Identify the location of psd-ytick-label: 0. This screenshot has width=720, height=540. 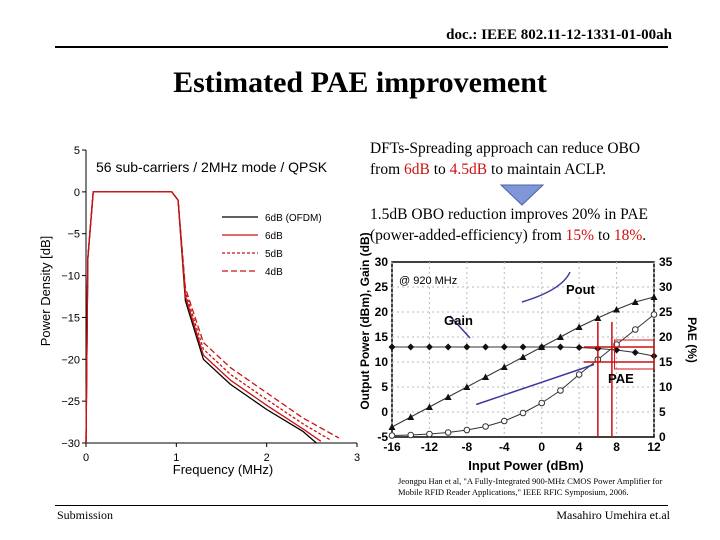
(77, 193).